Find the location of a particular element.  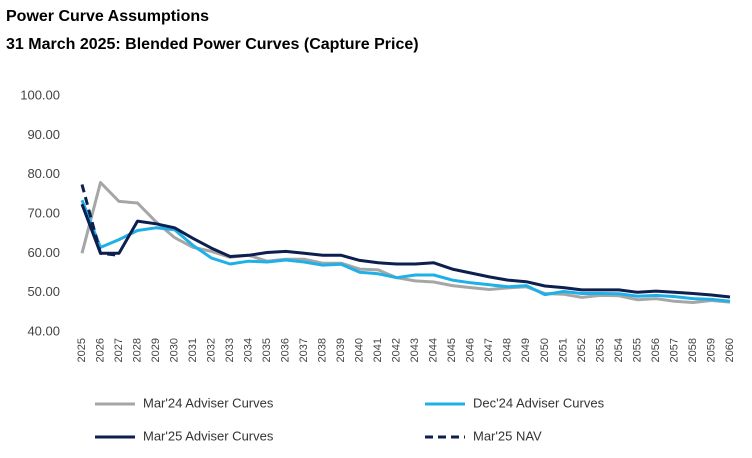

x-tick-label: 2051 is located at coordinates (563, 350).